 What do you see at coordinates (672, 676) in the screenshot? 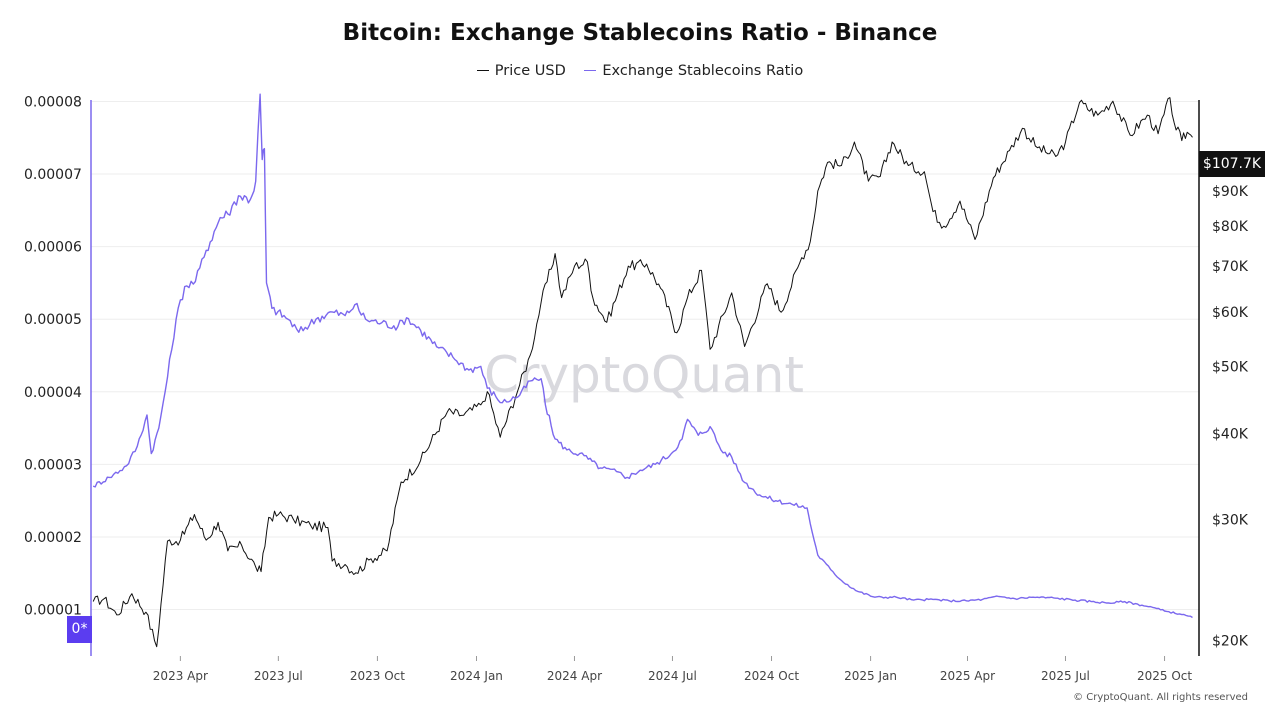
I see `x-tick-label-5: 2024 Jul` at bounding box center [672, 676].